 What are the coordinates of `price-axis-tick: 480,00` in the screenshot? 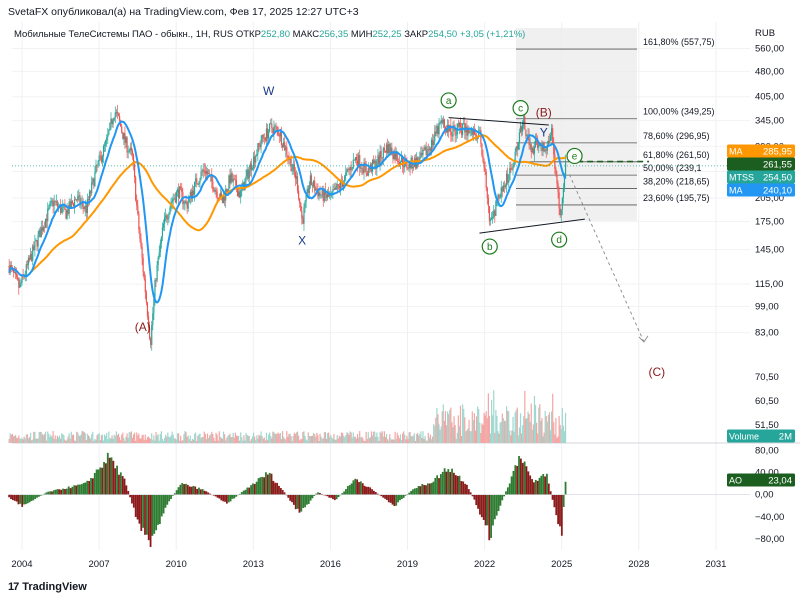 It's located at (769, 71).